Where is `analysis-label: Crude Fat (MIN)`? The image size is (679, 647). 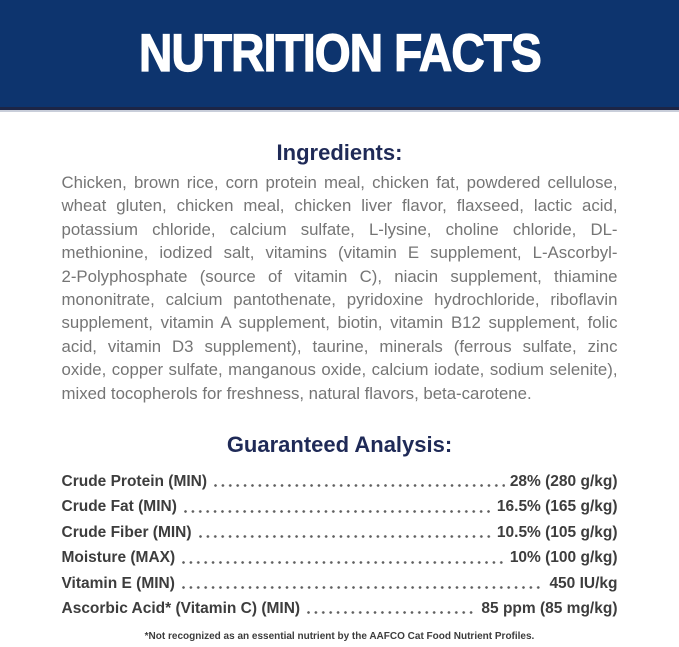 analysis-label: Crude Fat (MIN) is located at coordinates (119, 507).